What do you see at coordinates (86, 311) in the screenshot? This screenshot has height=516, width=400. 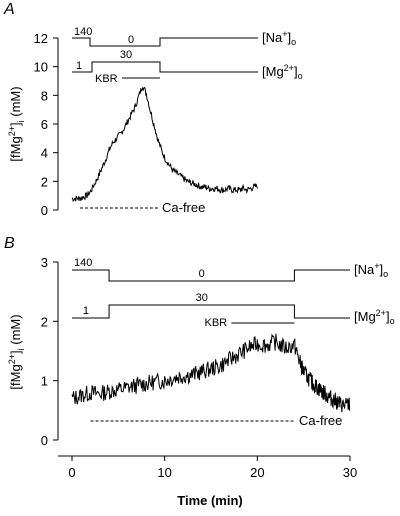 I see `panel-b-mg-low: 1` at bounding box center [86, 311].